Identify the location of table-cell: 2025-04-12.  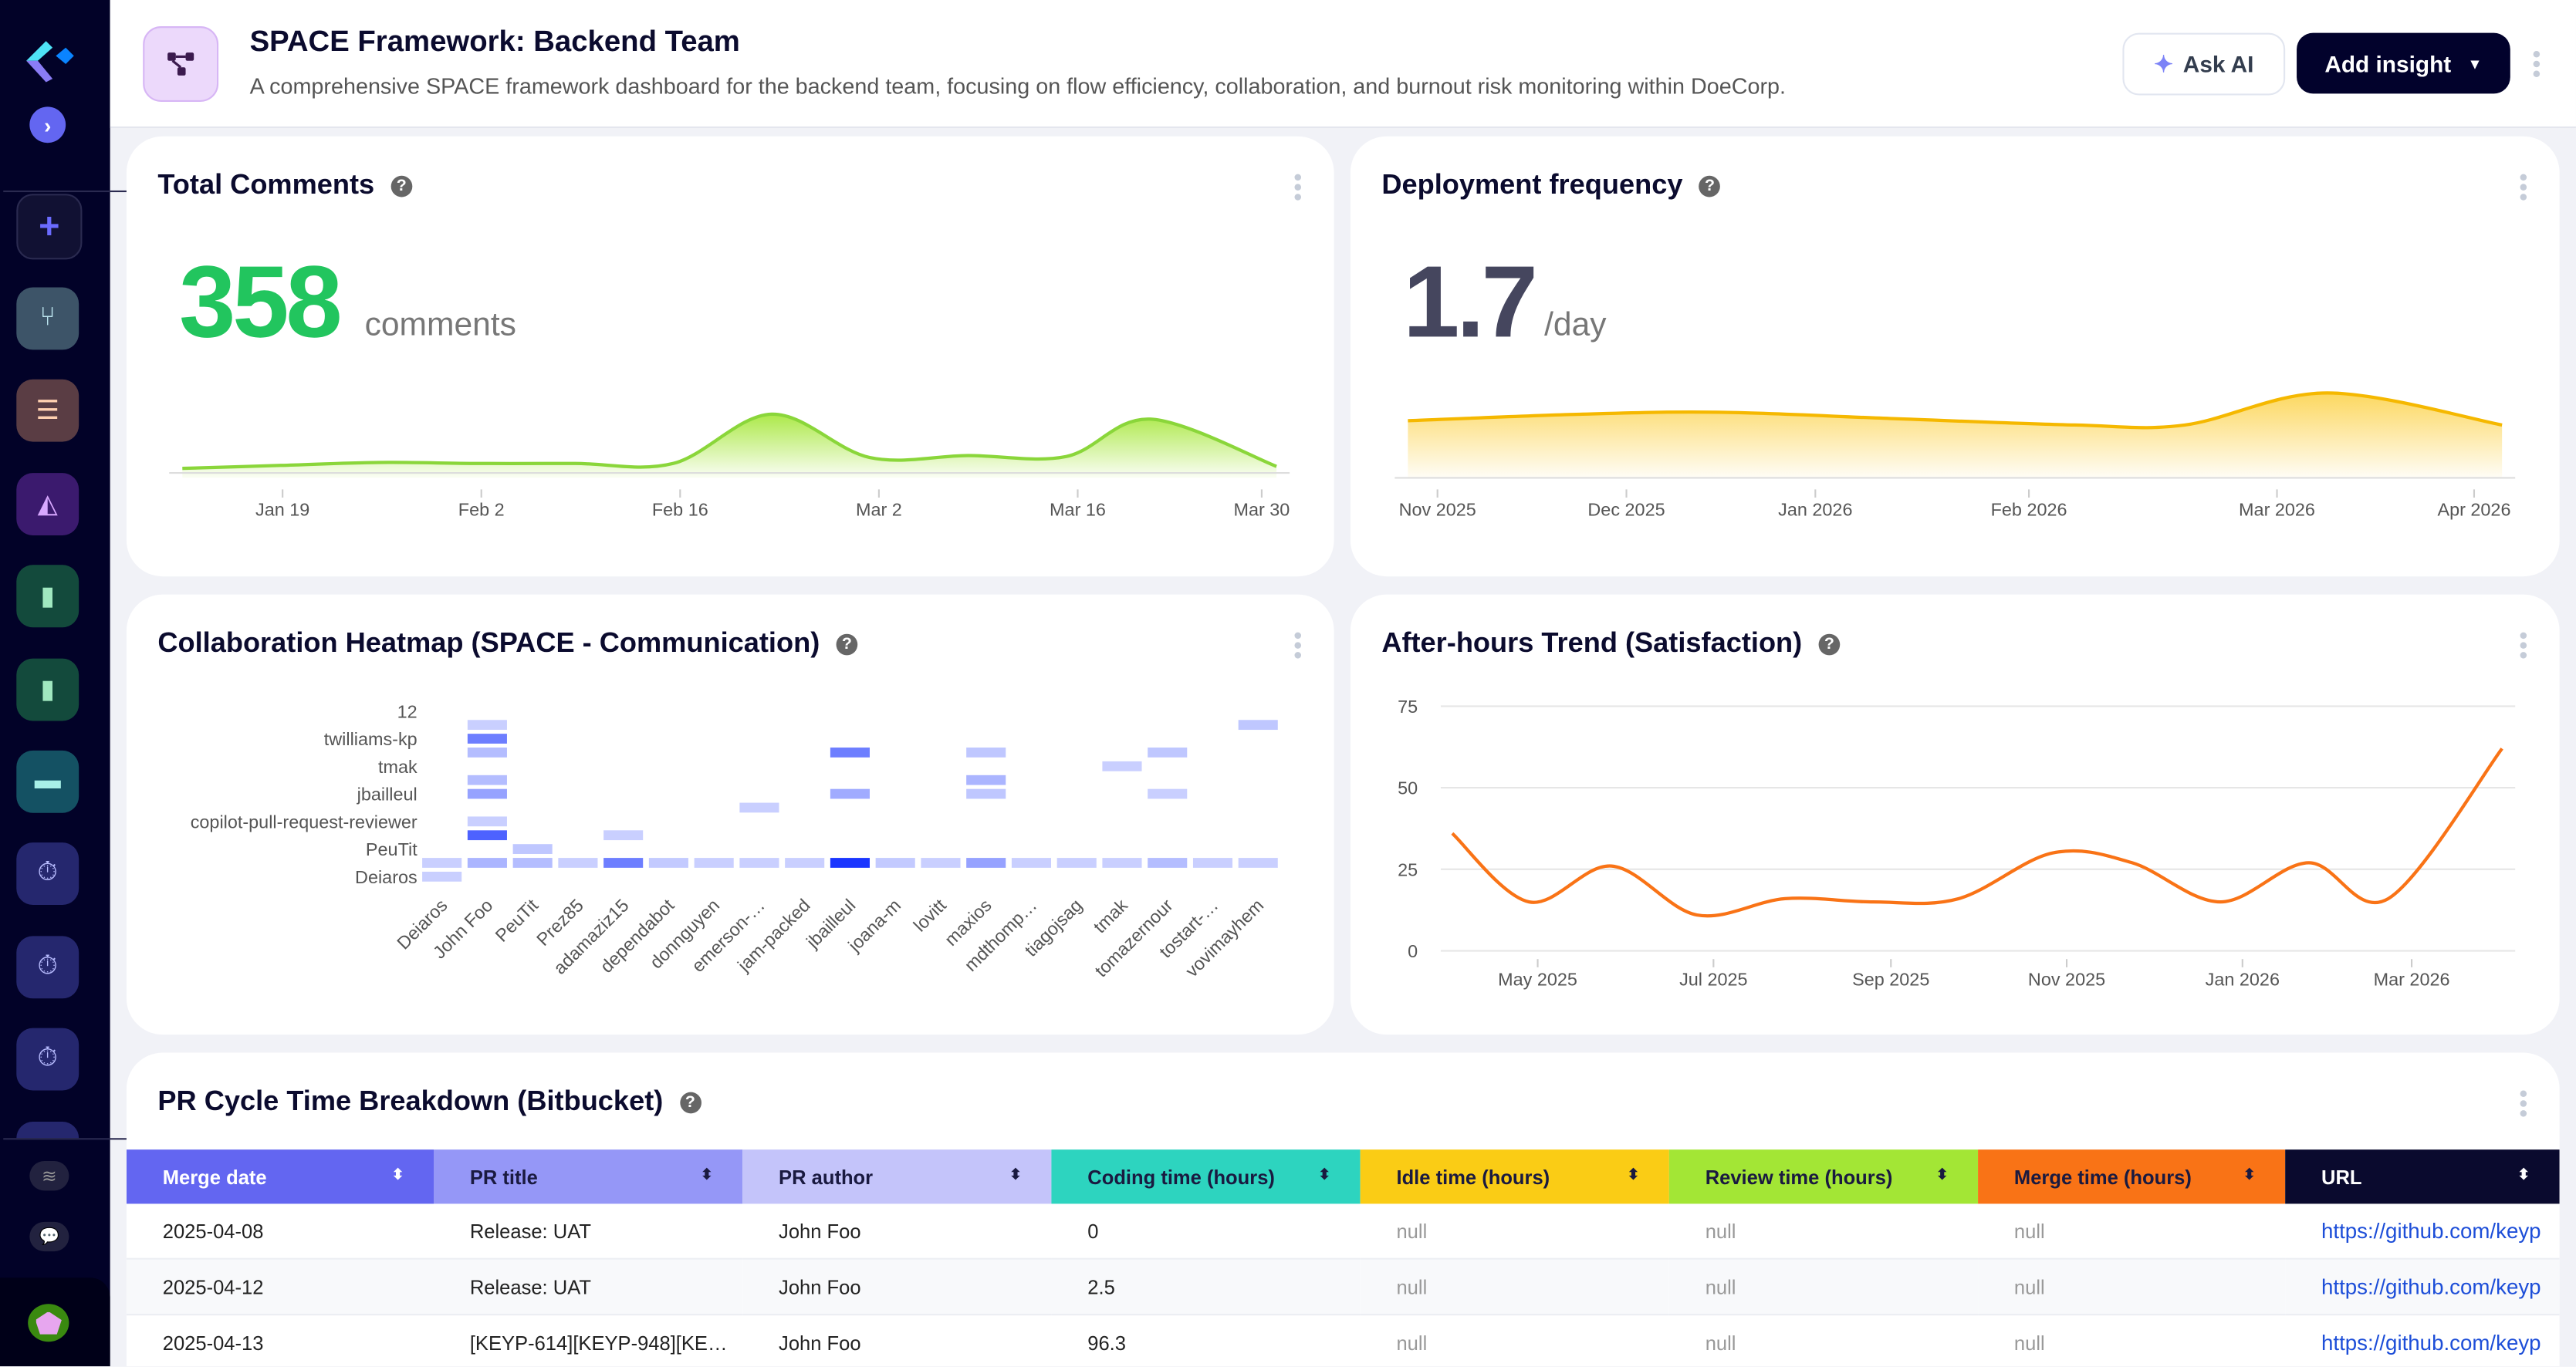
(280, 1287).